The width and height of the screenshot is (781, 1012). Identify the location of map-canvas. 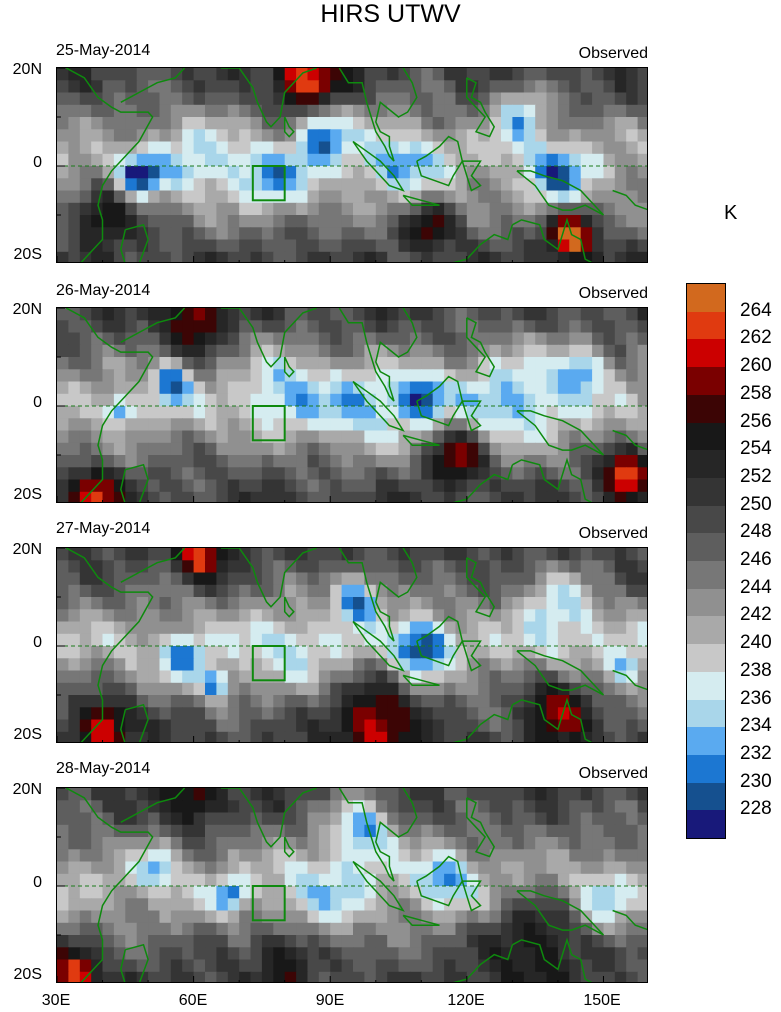
(352, 165).